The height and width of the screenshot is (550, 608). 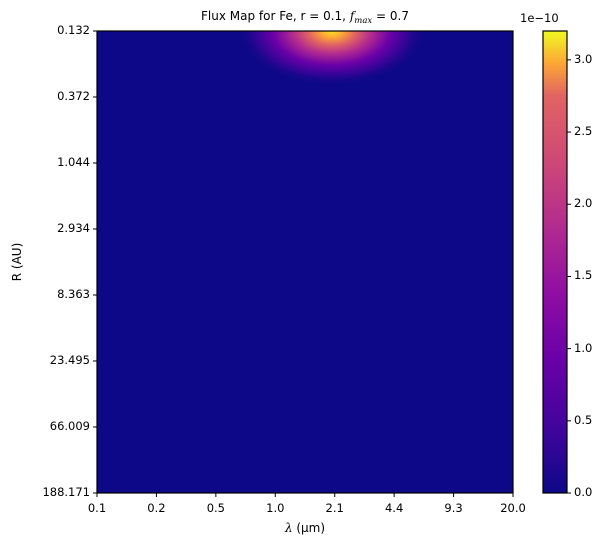 What do you see at coordinates (394, 508) in the screenshot?
I see `x-tick-label: 4.4` at bounding box center [394, 508].